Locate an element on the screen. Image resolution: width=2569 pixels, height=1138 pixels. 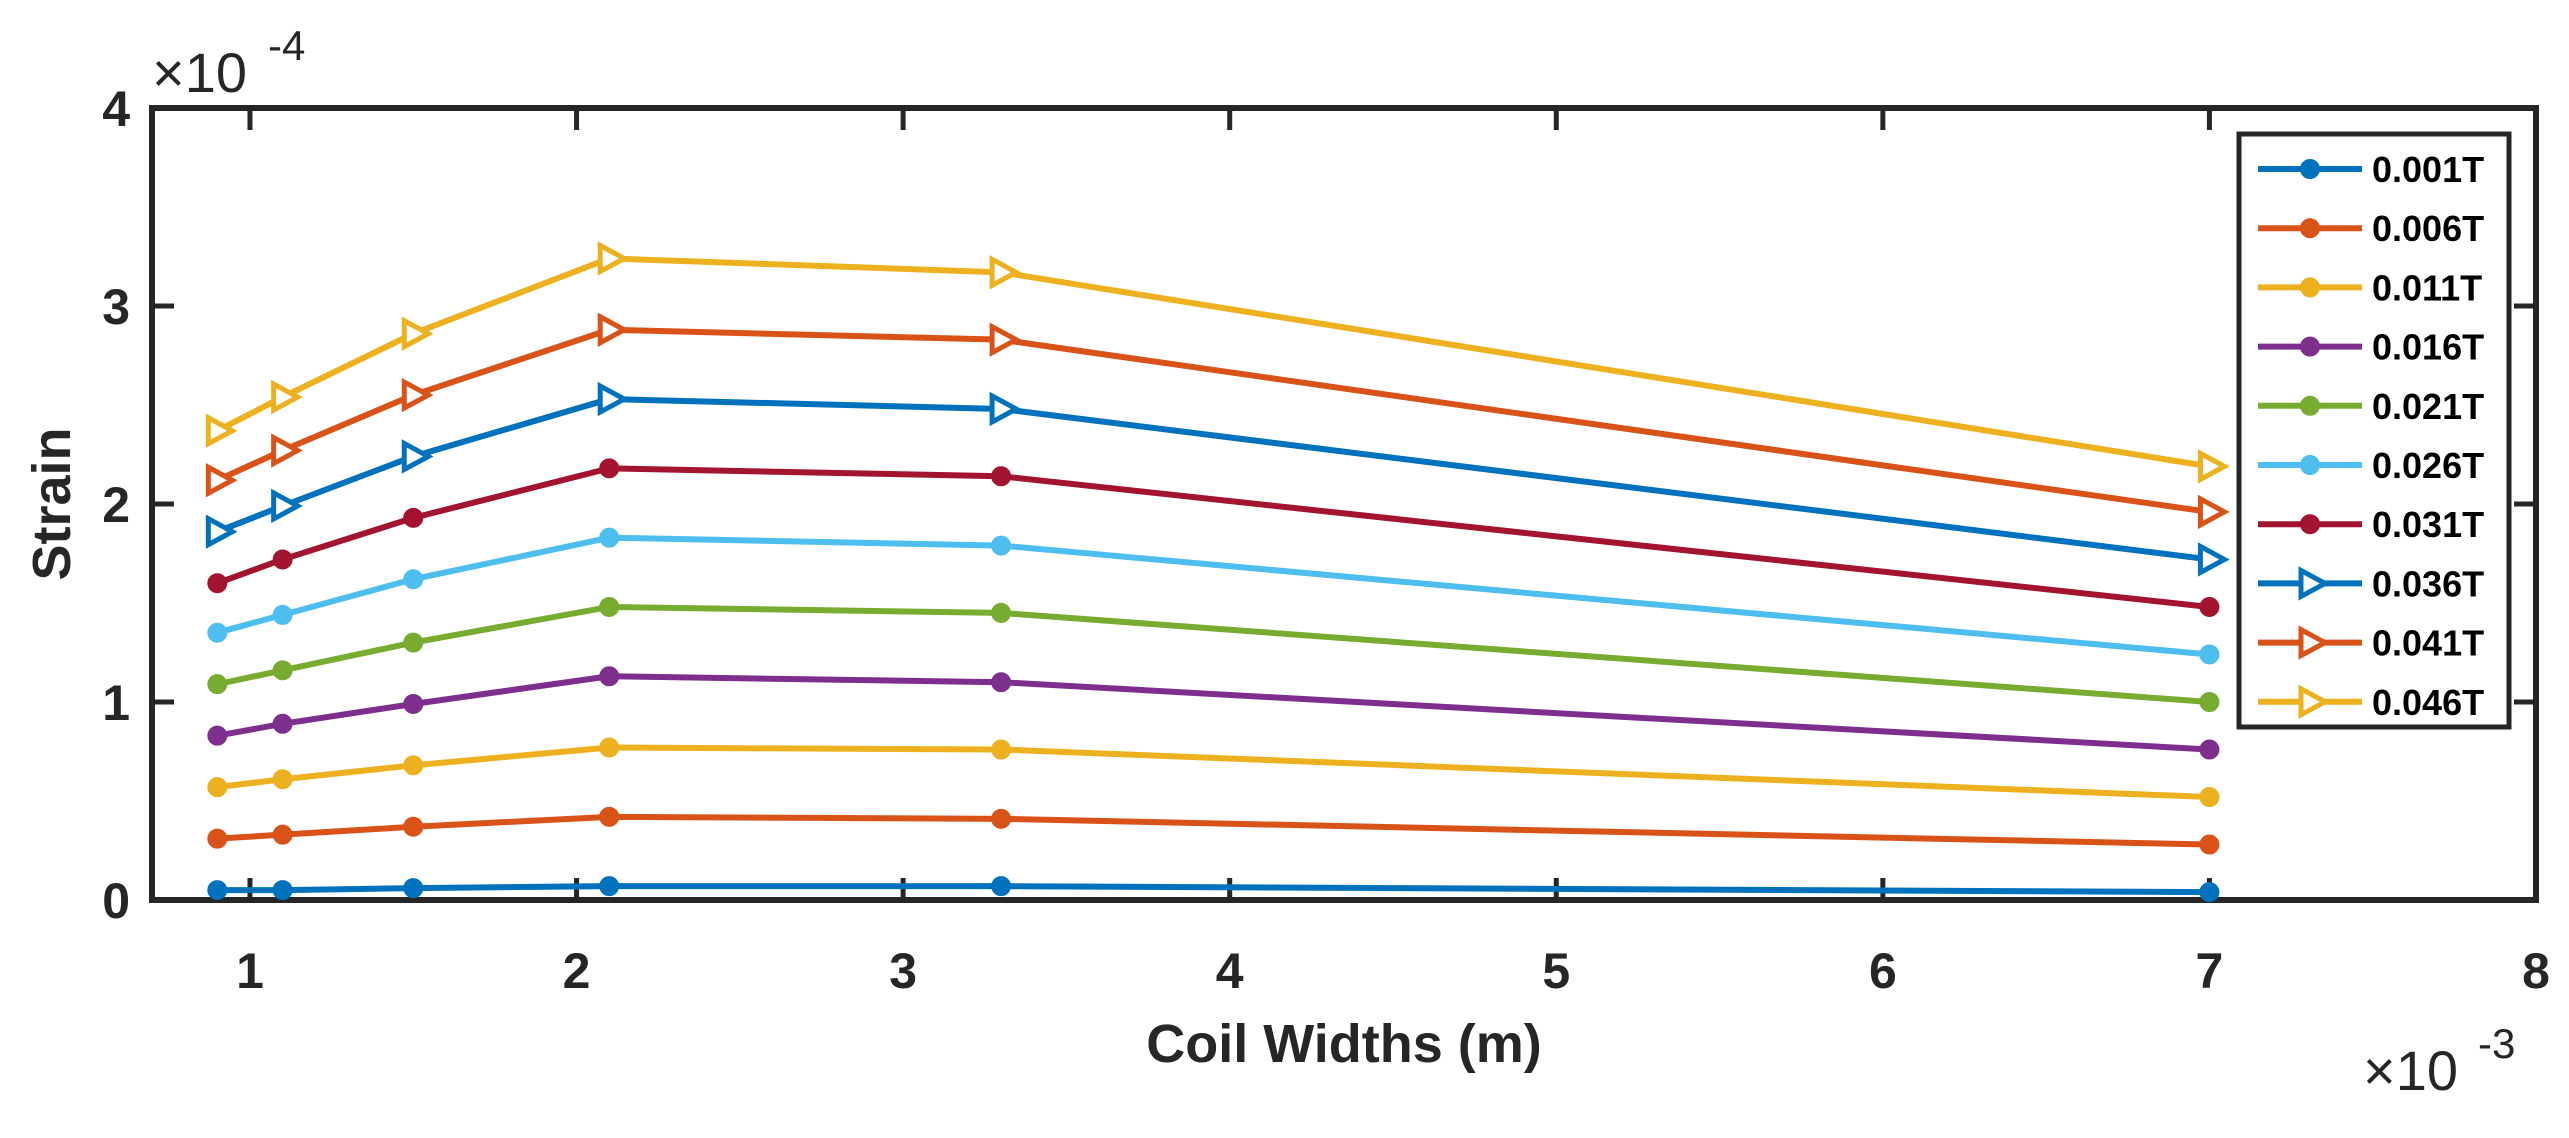
y-tick-label: 0 is located at coordinates (116, 901).